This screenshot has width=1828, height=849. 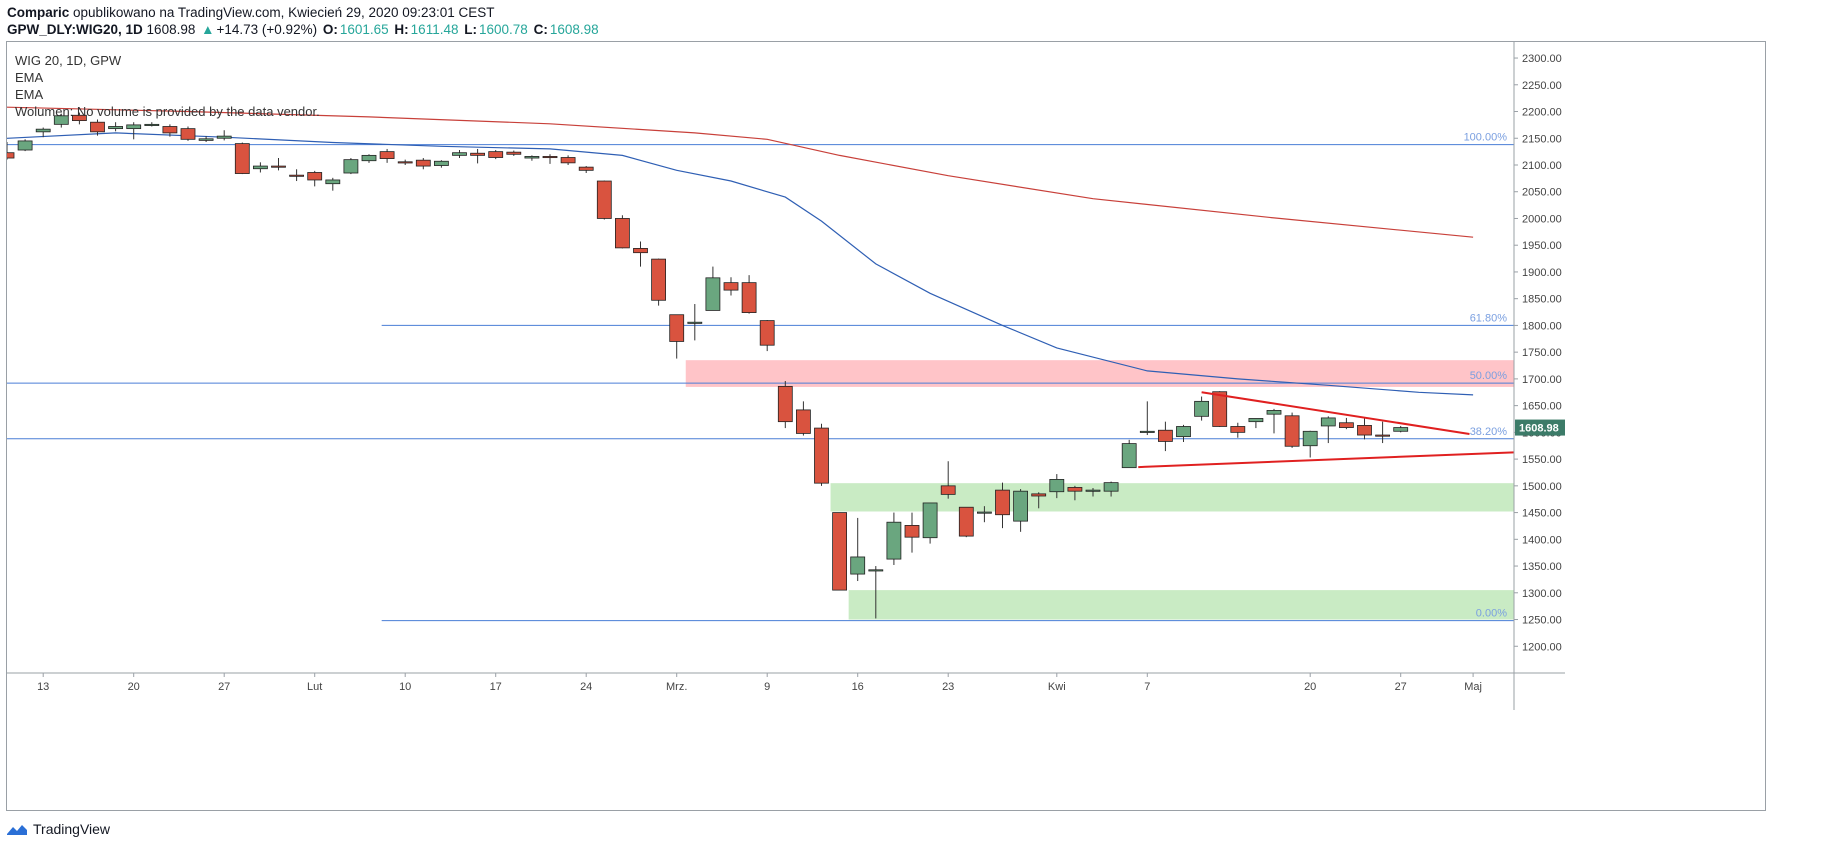 What do you see at coordinates (29, 77) in the screenshot?
I see `legend-ema-fast: EMA` at bounding box center [29, 77].